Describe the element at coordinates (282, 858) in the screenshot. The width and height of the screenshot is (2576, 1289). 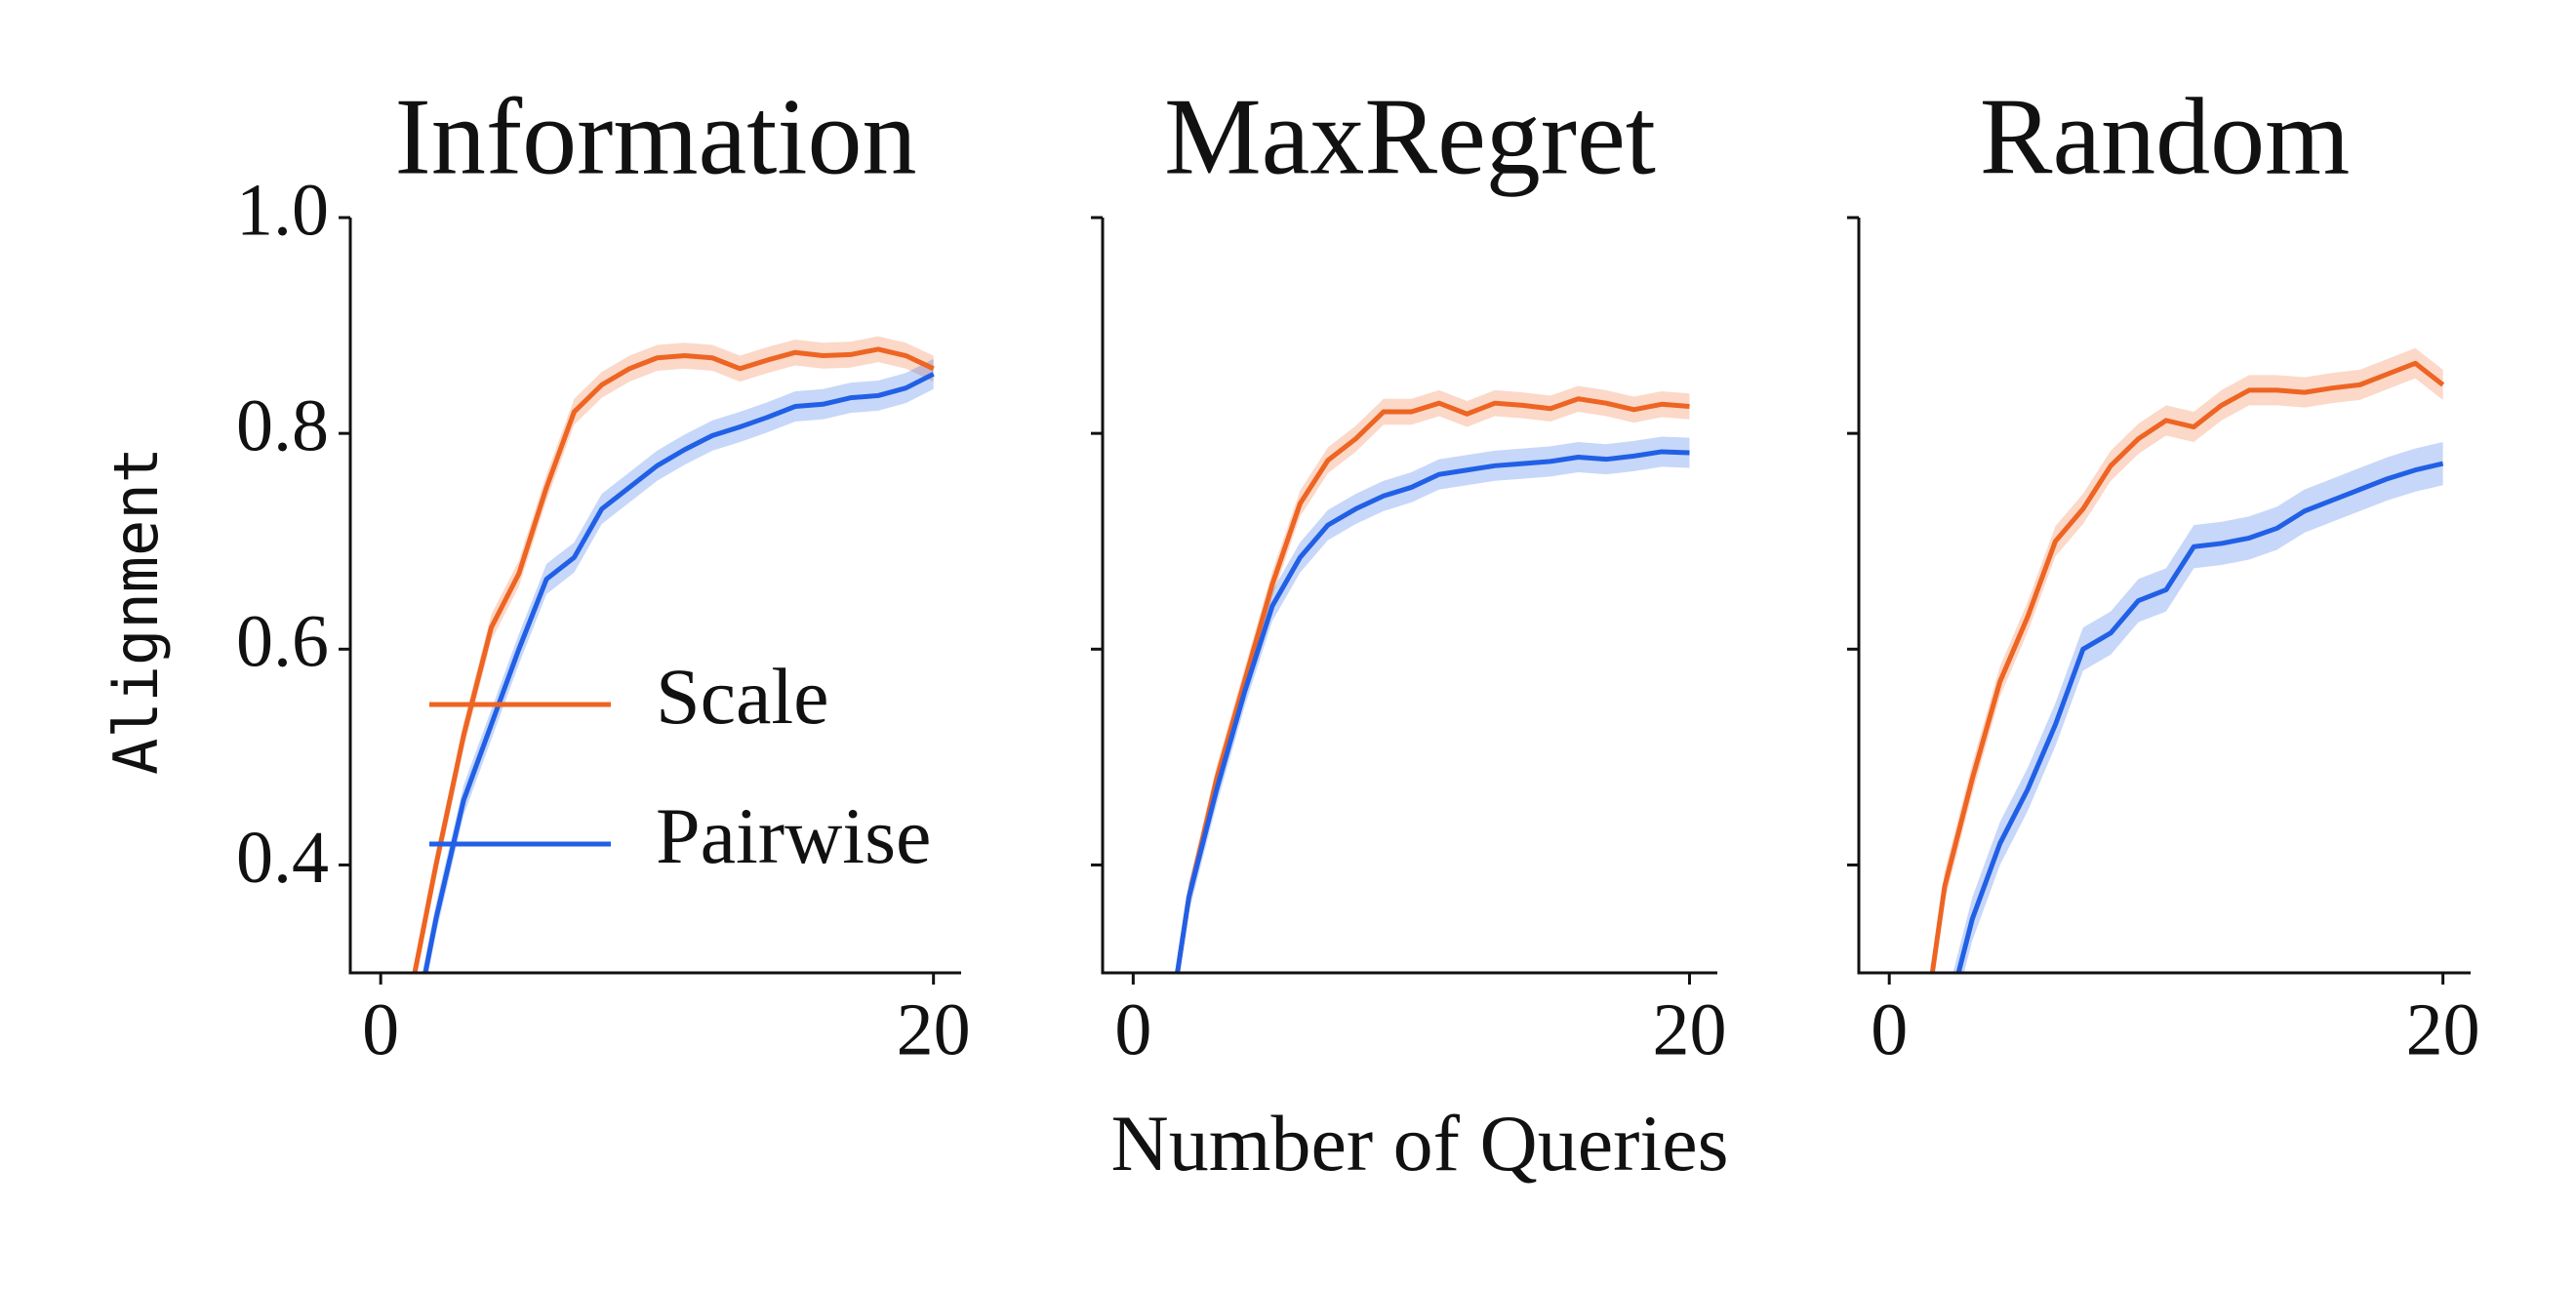
I see `y-tick-label: 0.4` at that location.